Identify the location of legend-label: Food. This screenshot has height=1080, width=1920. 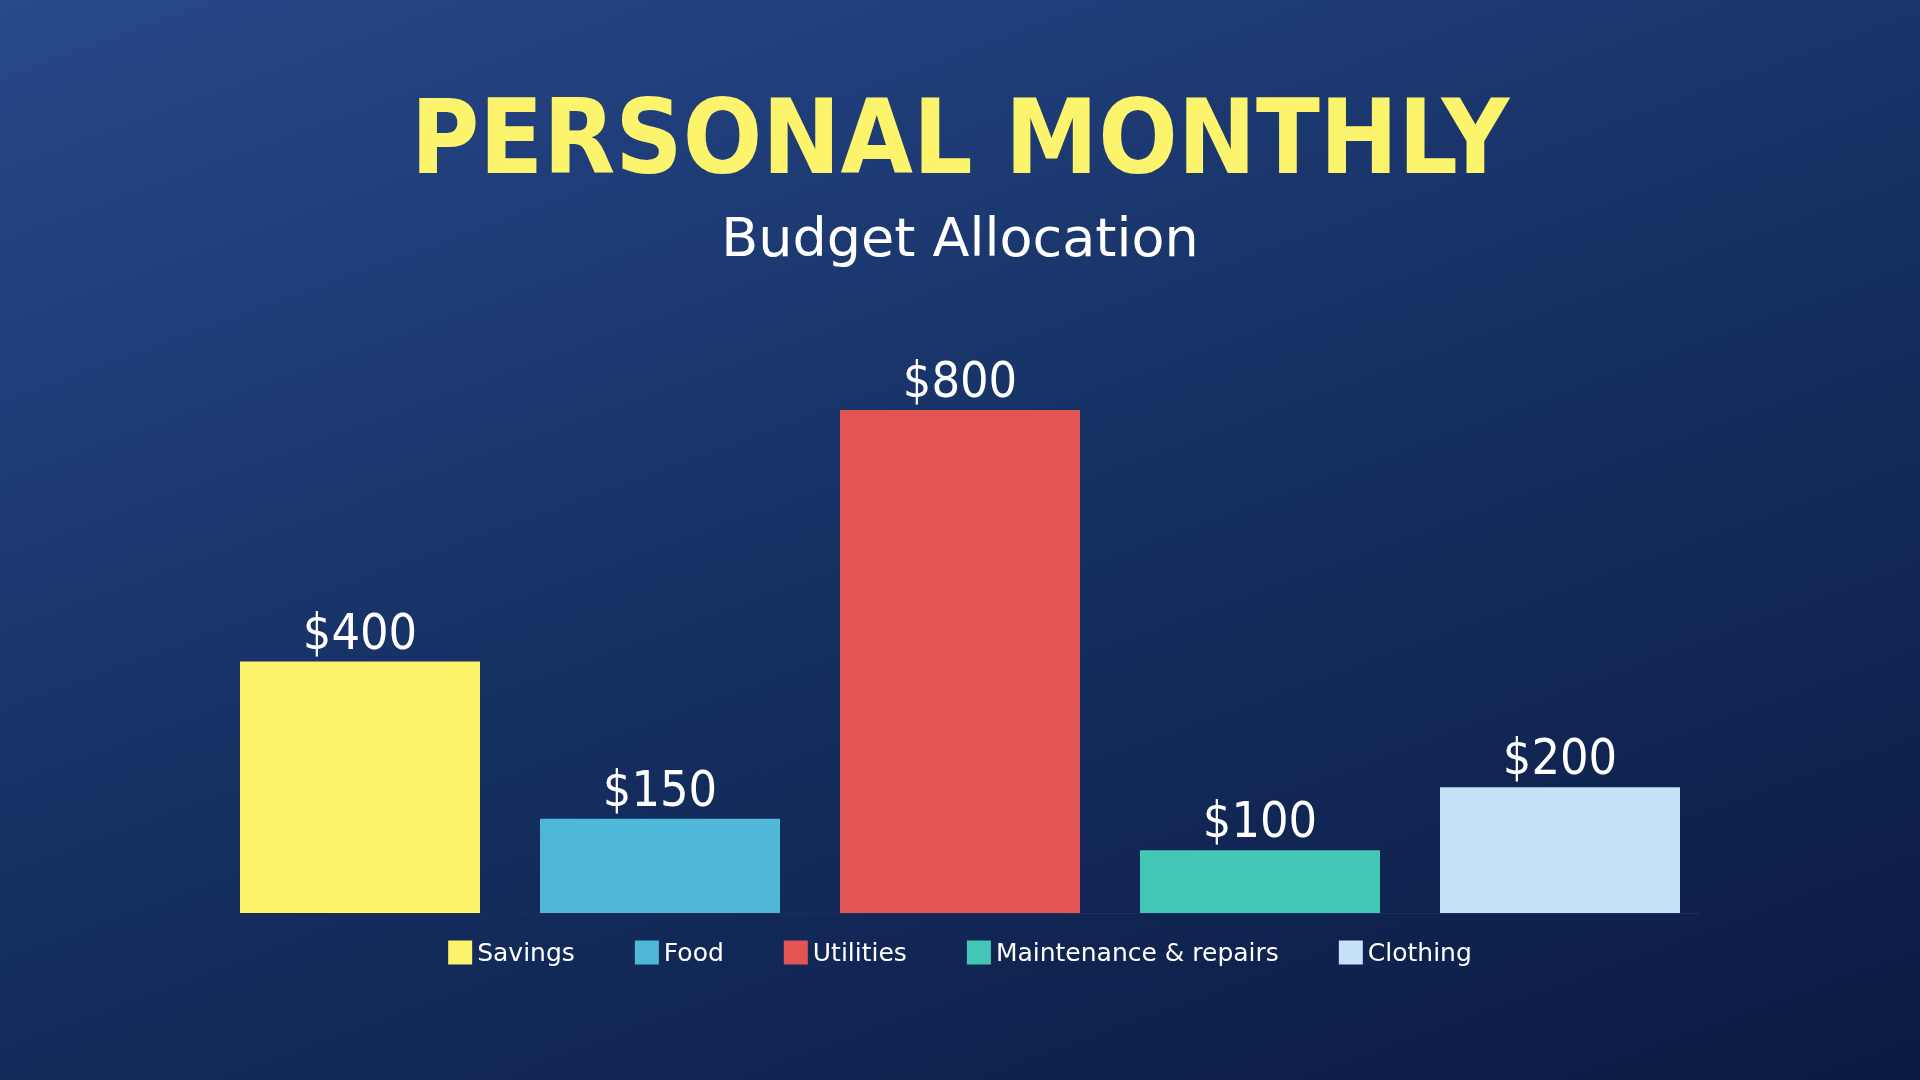
(693, 952).